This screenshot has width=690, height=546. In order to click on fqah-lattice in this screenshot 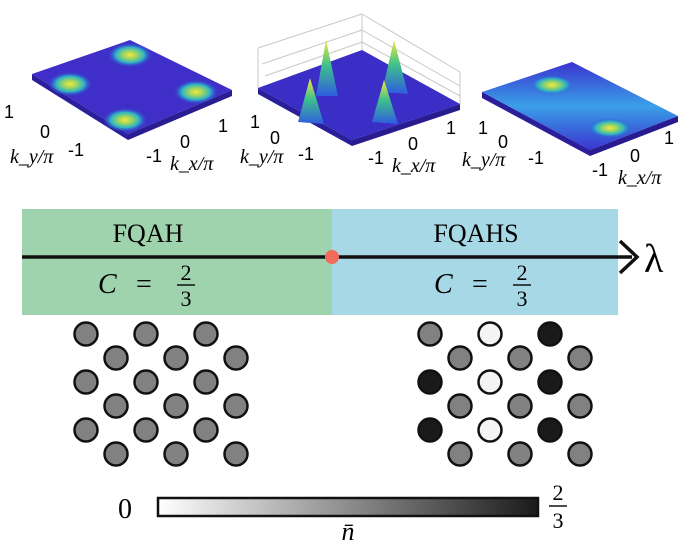, I will do `click(161, 394)`.